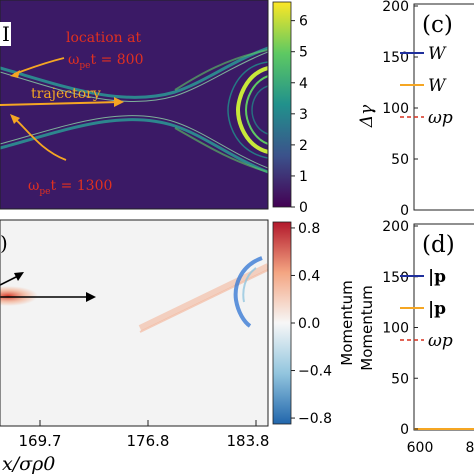  I want to click on panel-c-legend-label-2: ωp, so click(440, 118).